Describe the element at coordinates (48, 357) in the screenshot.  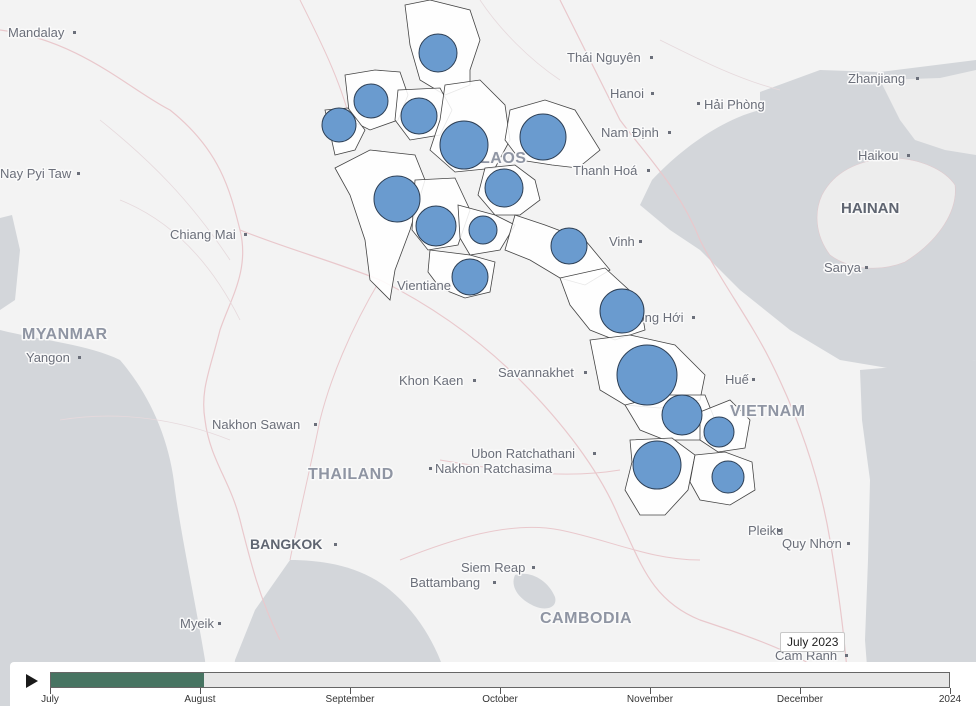
I see `place-label: Yangon` at that location.